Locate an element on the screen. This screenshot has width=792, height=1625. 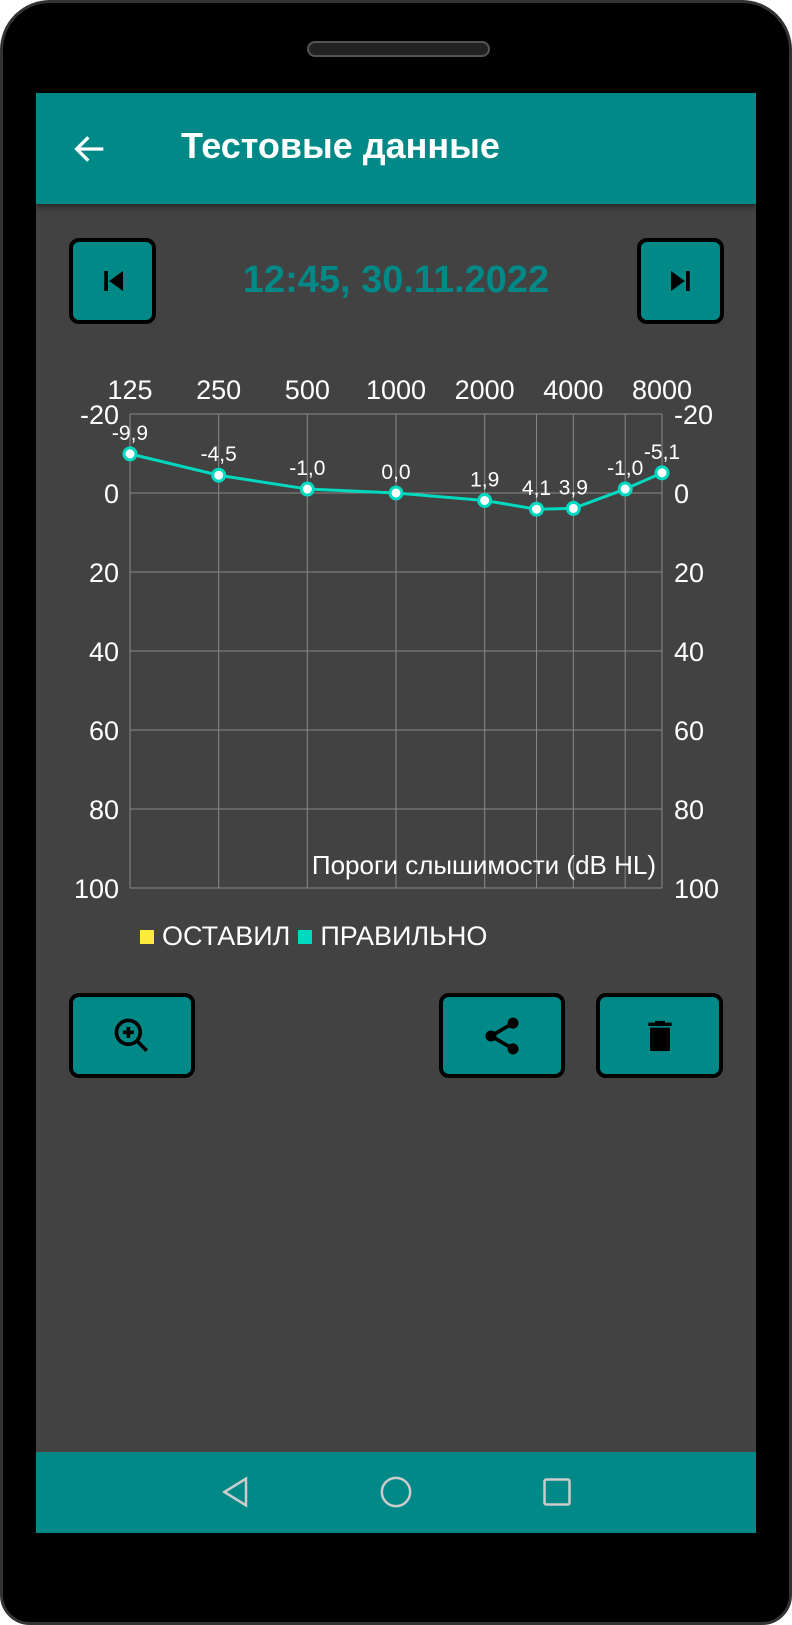
x-tick-label: 250 is located at coordinates (218, 390).